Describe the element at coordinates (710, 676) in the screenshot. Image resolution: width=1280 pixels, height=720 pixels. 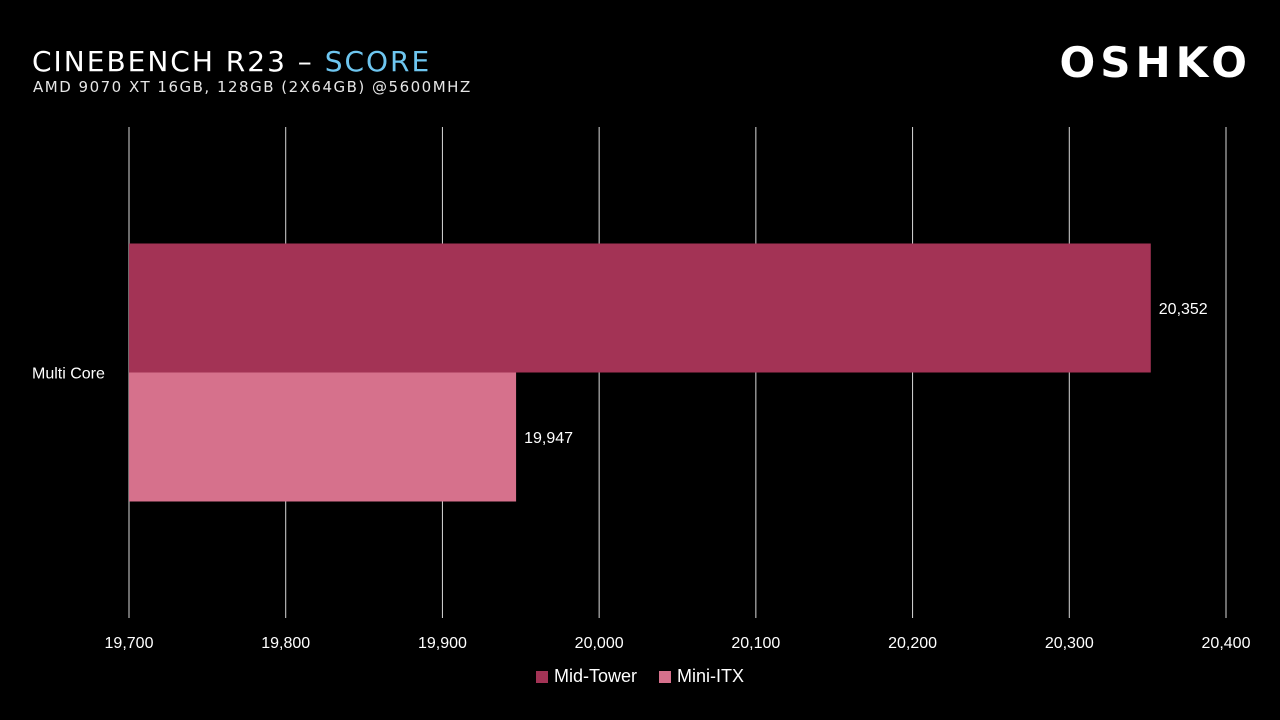
I see `legend-label: Mini-ITX` at that location.